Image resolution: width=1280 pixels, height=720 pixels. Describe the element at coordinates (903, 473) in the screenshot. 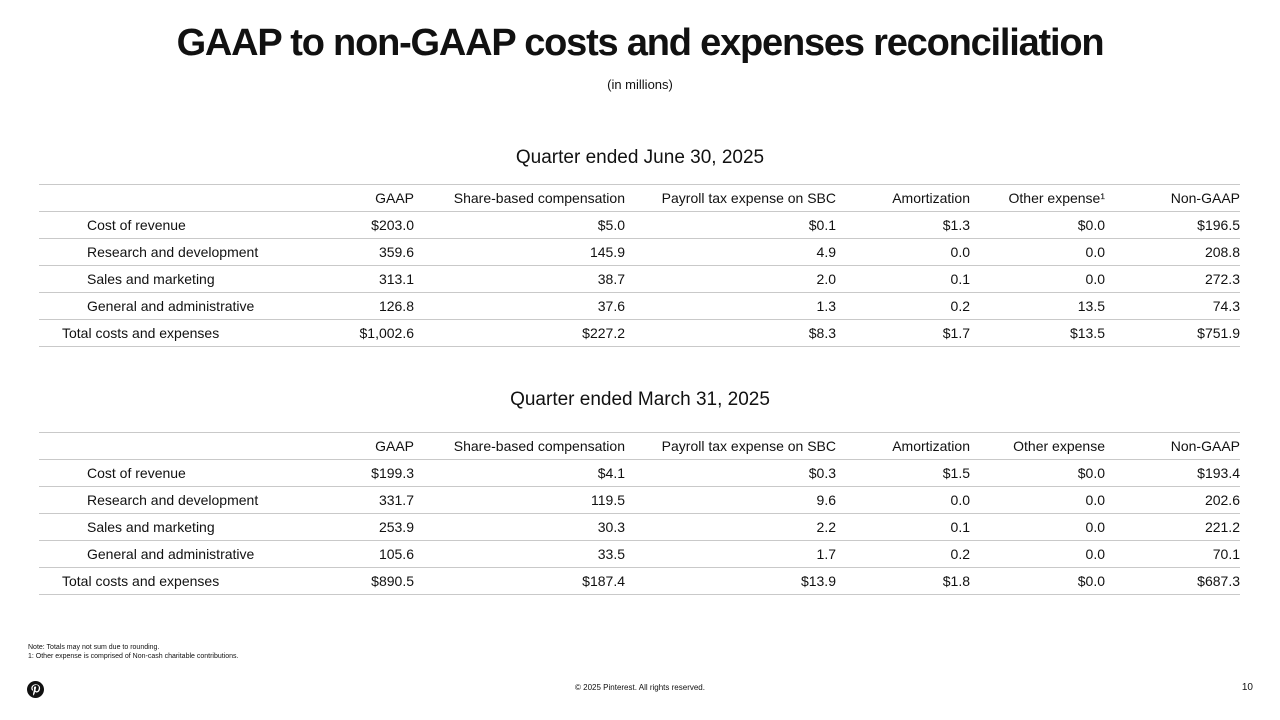

I see `table-cell: $1.5` at that location.